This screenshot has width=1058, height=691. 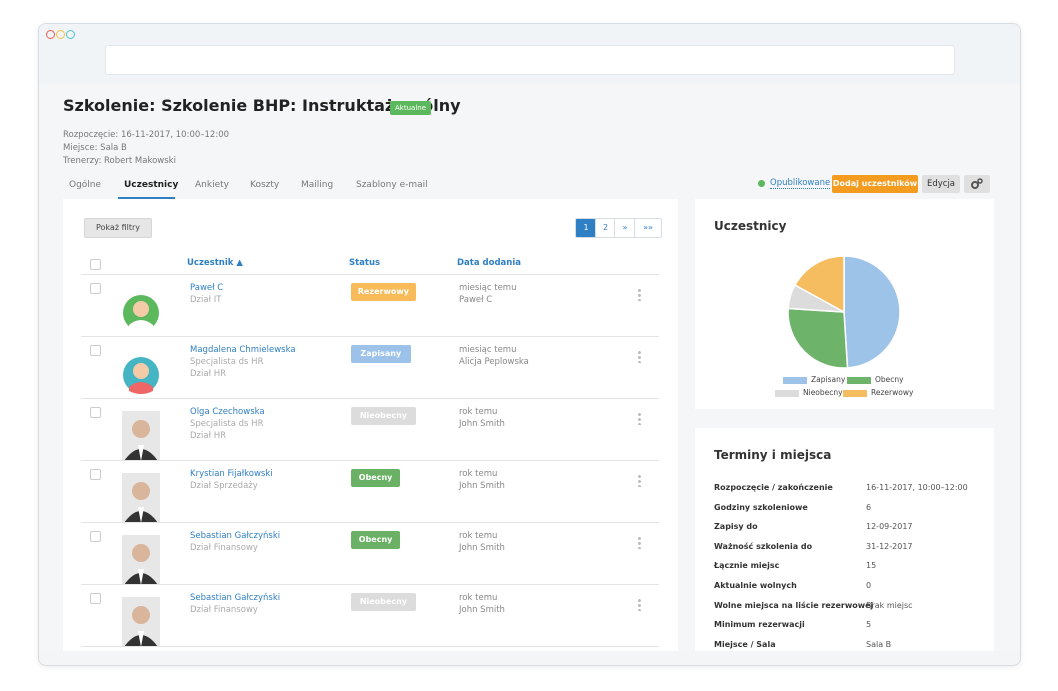 I want to click on tab: Mailing, so click(x=317, y=185).